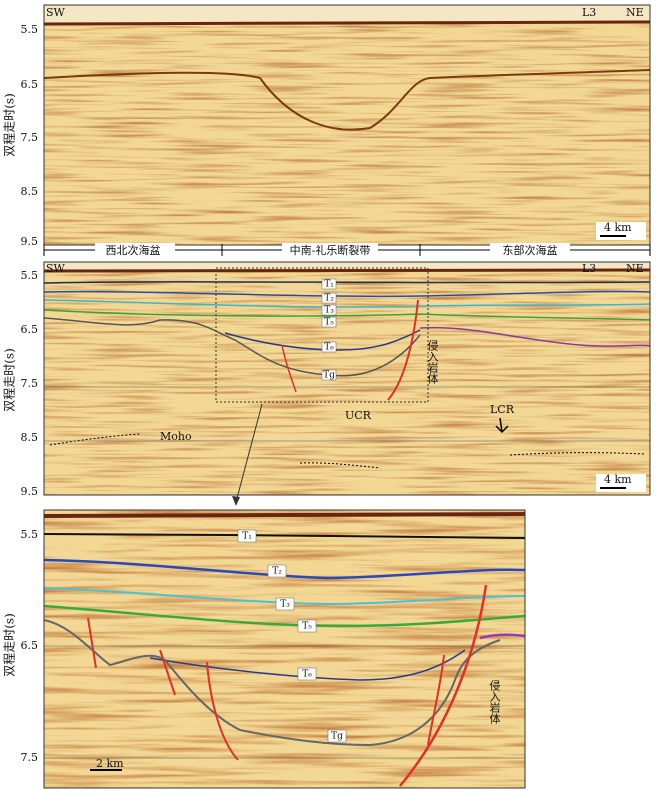  Describe the element at coordinates (110, 763) in the screenshot. I see `scale-label: 2 km` at that location.